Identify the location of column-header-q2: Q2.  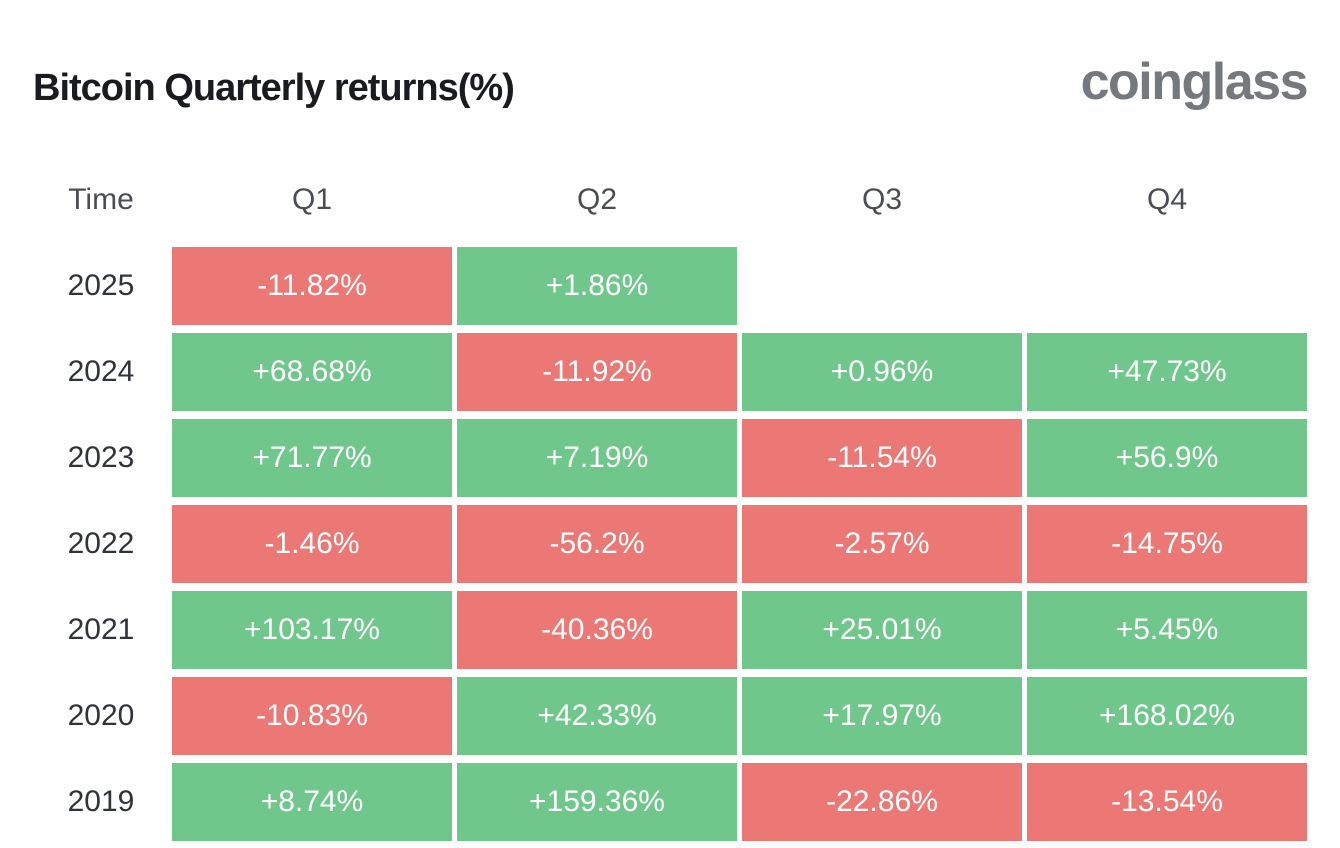
(597, 199).